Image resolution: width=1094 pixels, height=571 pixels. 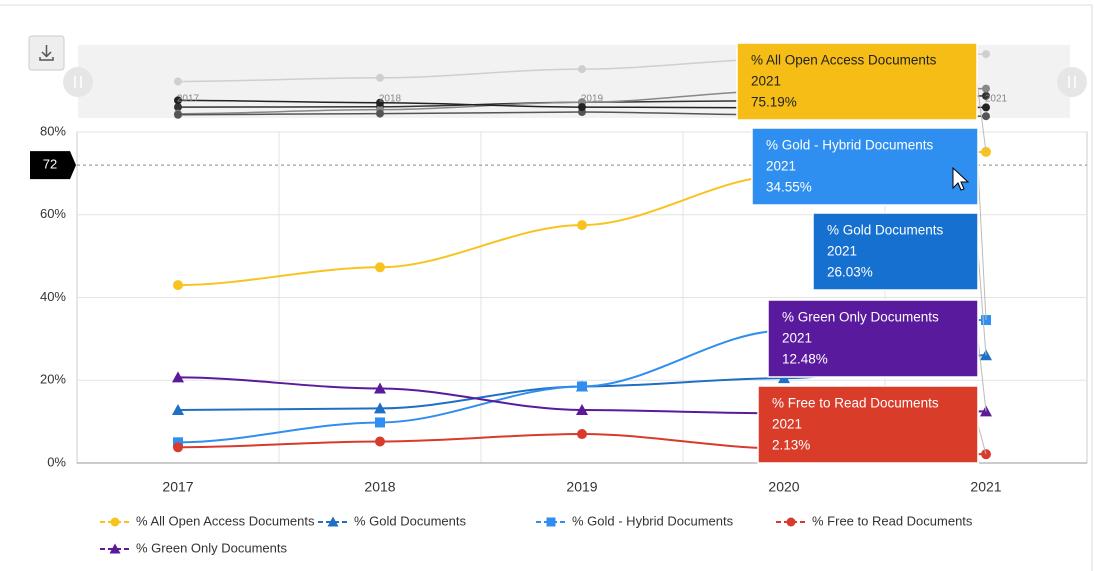 I want to click on tooltip: % Free to Read Documents 2021 2.13%, so click(x=872, y=424).